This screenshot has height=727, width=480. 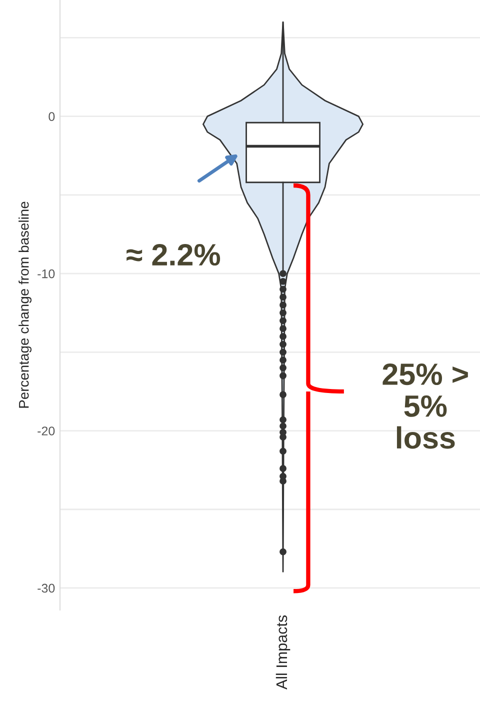 I want to click on y-tick-label: -30, so click(x=46, y=588).